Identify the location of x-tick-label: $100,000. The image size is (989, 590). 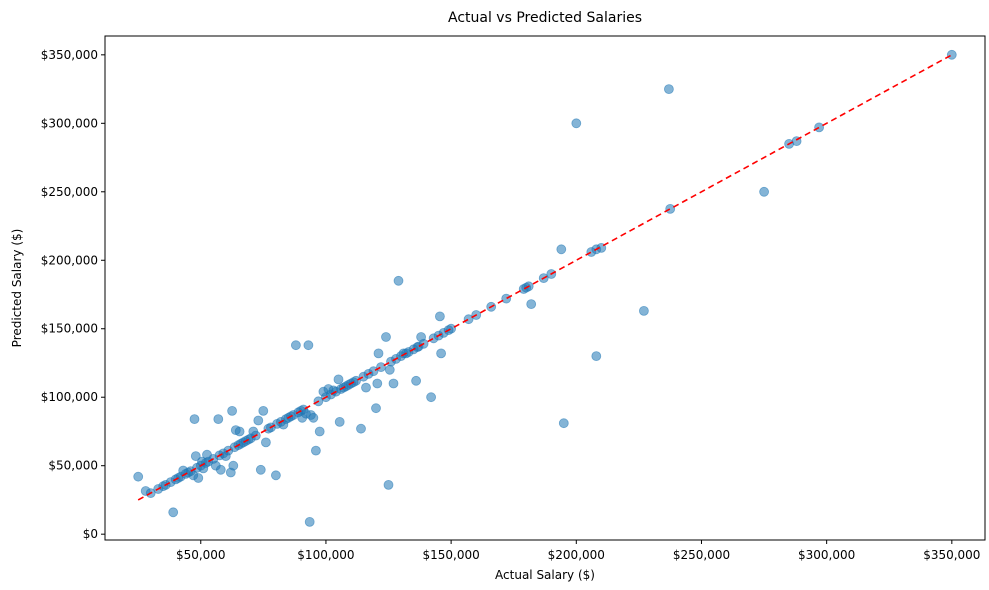
(325, 555).